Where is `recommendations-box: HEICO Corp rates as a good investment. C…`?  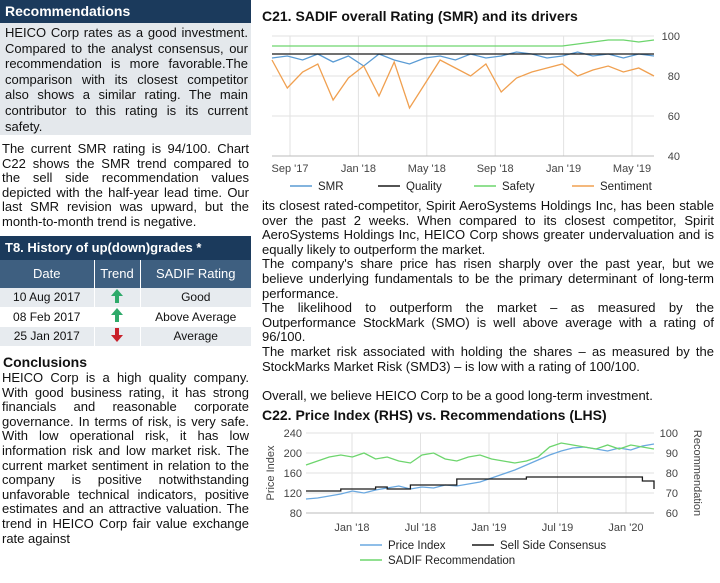
recommendations-box: HEICO Corp rates as a good investment. C… is located at coordinates (125, 79).